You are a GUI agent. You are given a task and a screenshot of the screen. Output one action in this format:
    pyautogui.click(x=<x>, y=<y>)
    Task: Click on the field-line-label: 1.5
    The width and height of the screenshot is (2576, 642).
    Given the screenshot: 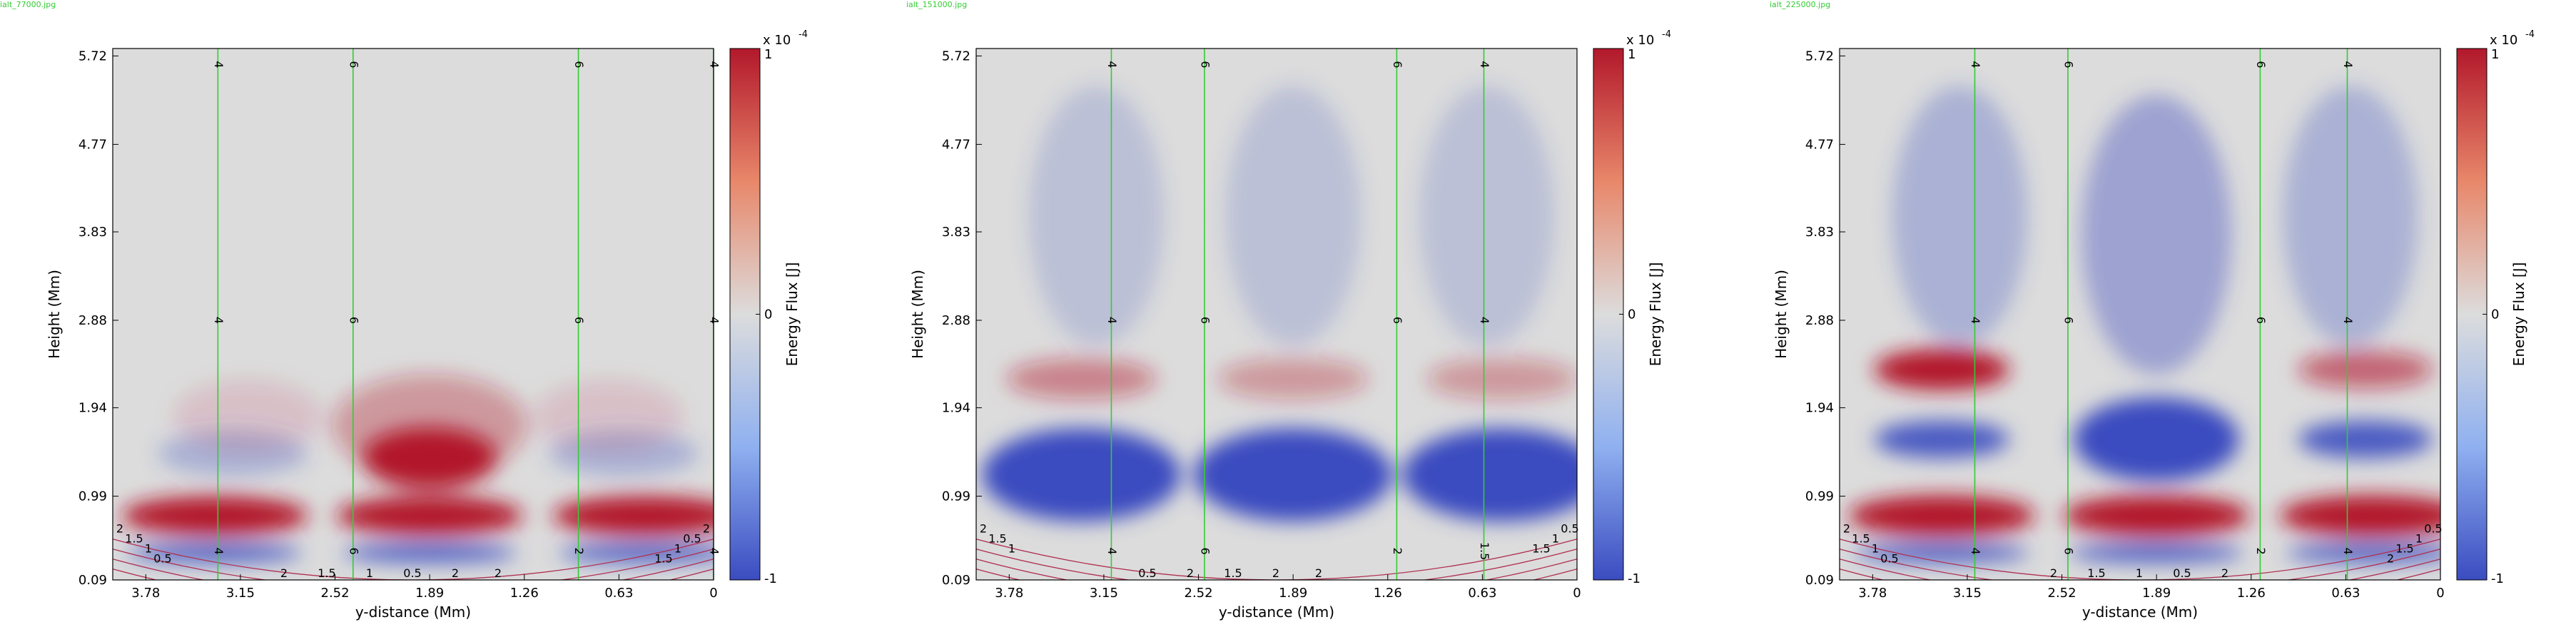 What is the action you would take?
    pyautogui.click(x=1484, y=551)
    